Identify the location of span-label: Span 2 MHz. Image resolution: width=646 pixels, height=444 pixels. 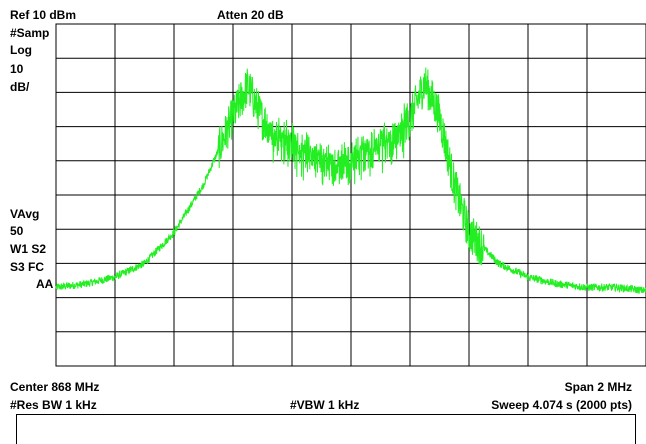
(598, 387).